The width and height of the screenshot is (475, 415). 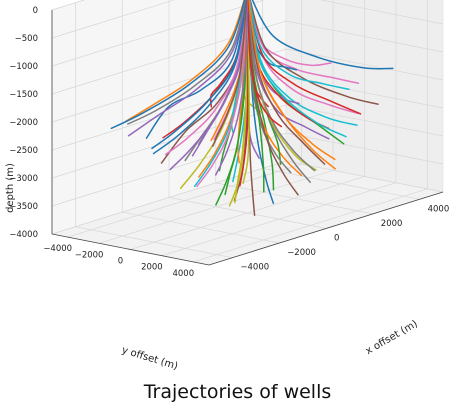 I want to click on y-tick-label-1: −2000, so click(x=89, y=255).